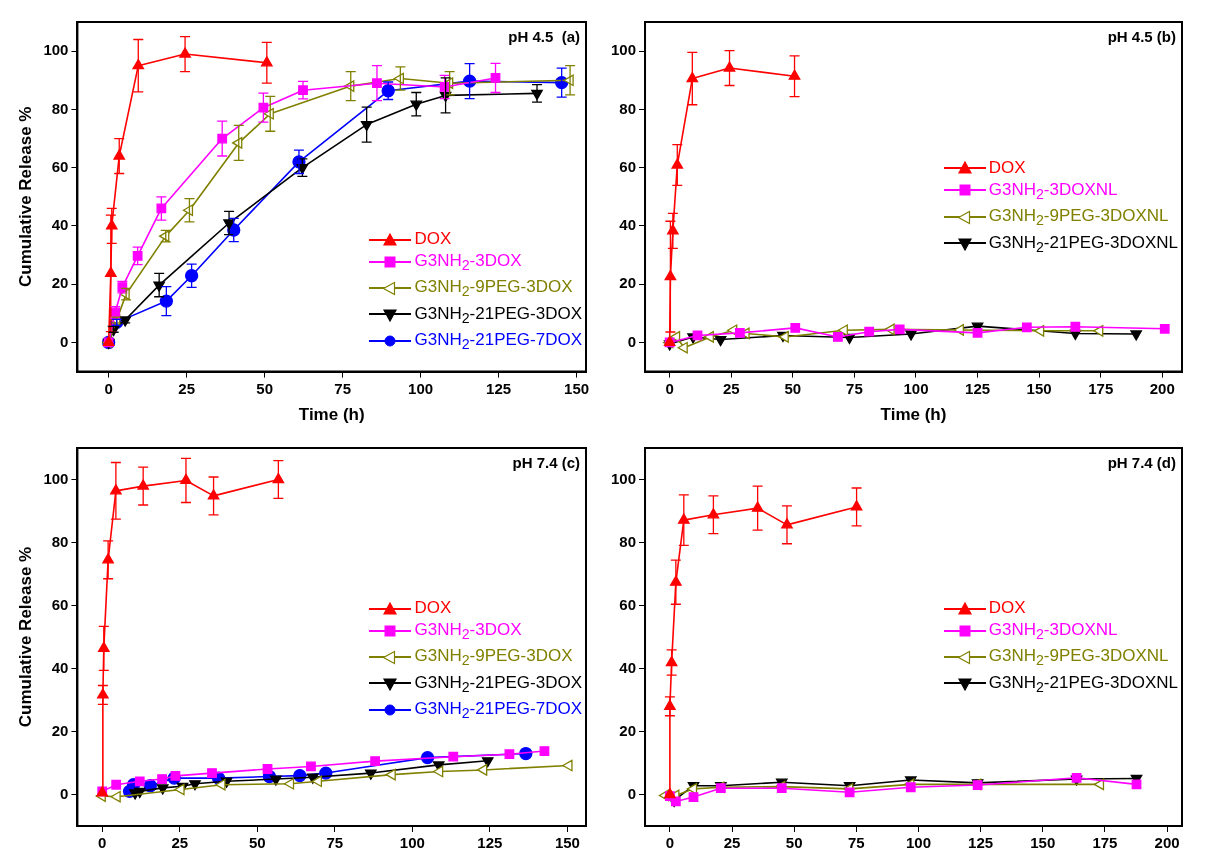 The height and width of the screenshot is (865, 1205). Describe the element at coordinates (1141, 462) in the screenshot. I see `chart-title: pH 7.4 (d)` at that location.